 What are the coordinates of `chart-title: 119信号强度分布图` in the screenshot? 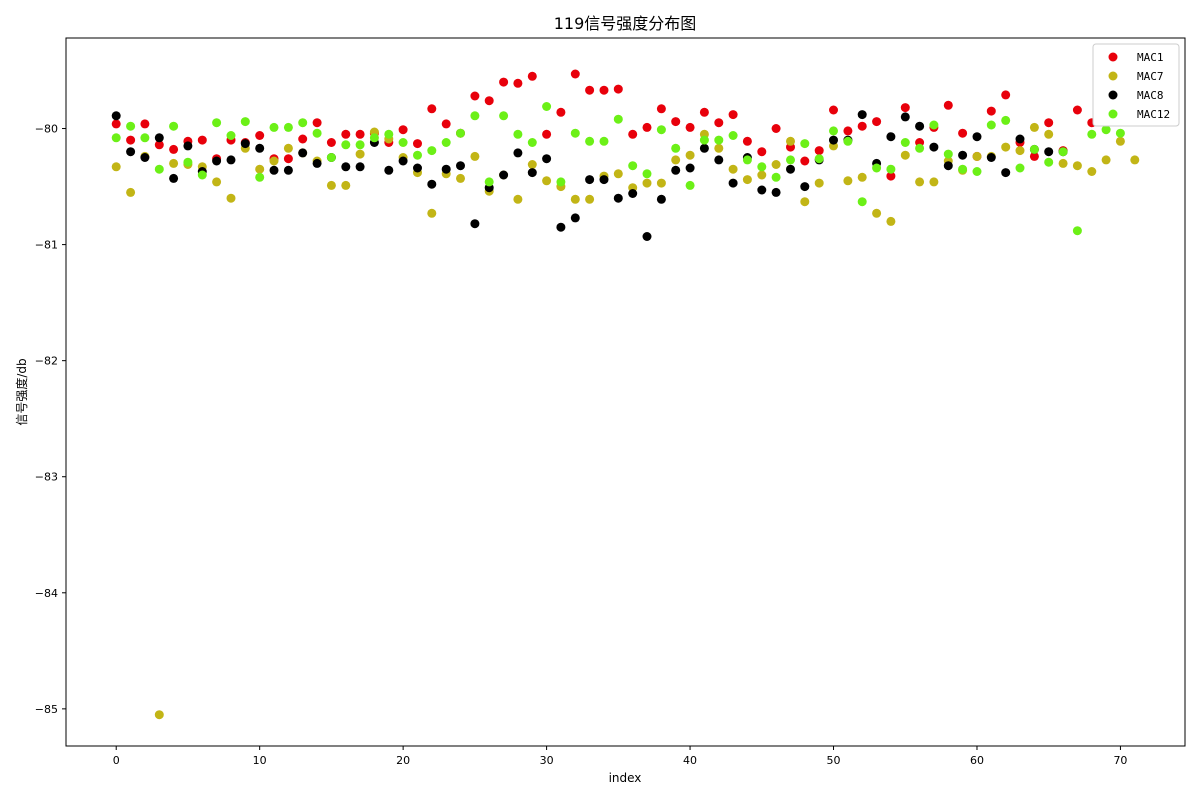 It's located at (625, 23).